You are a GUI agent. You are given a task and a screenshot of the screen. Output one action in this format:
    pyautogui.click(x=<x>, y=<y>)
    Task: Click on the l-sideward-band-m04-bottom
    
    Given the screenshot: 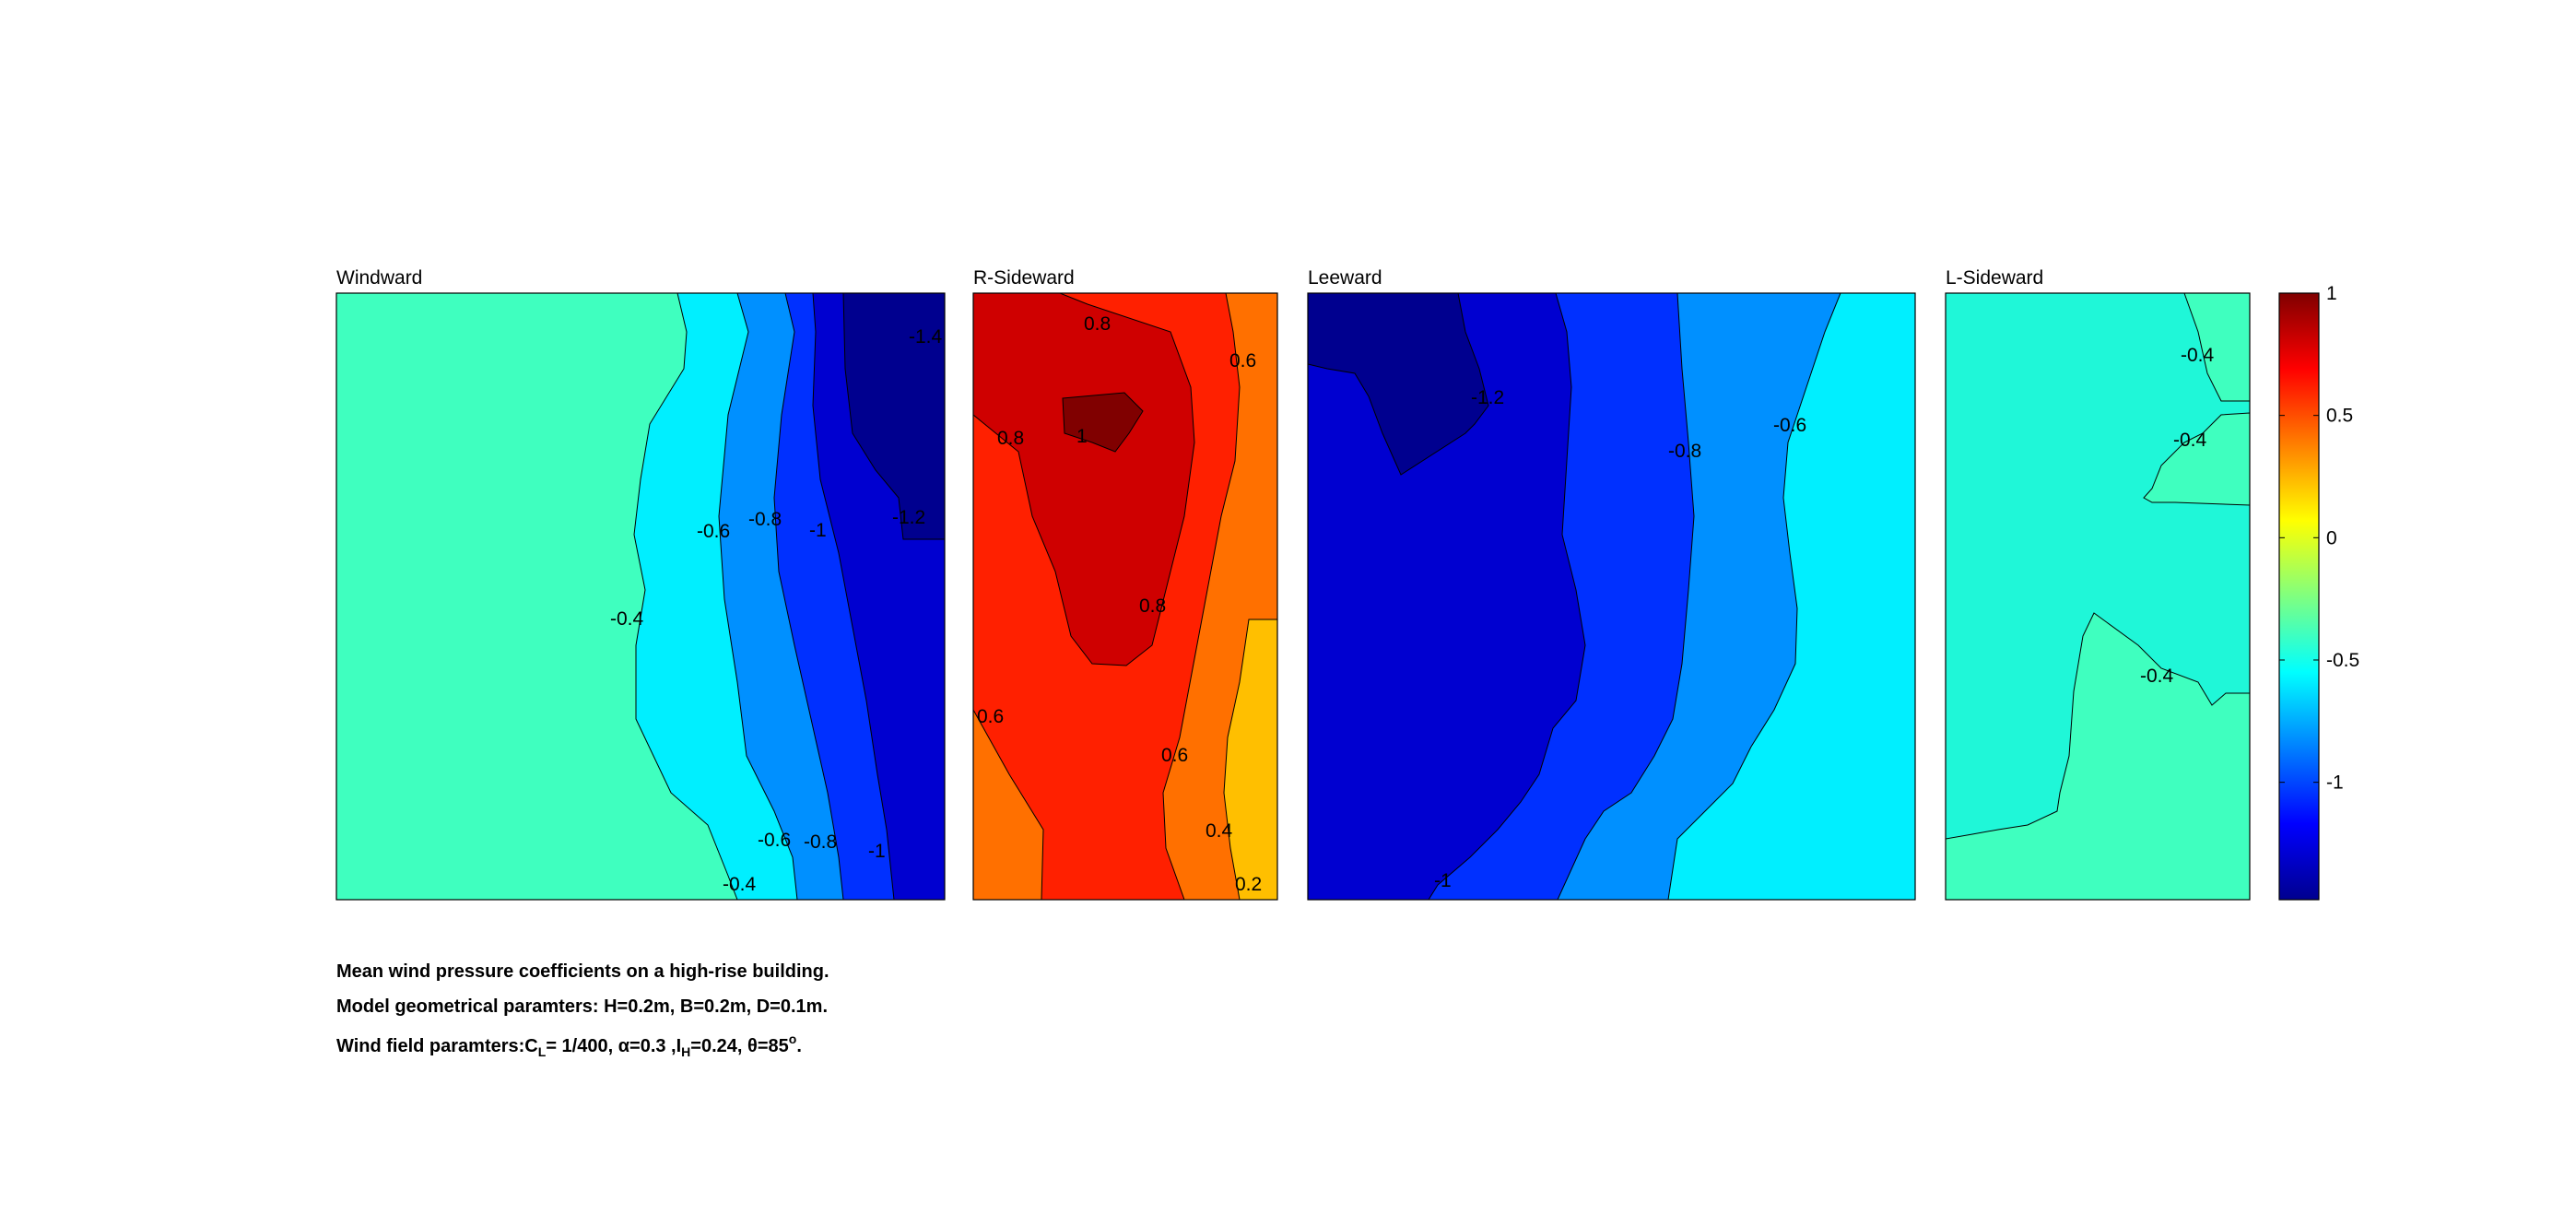 What is the action you would take?
    pyautogui.click(x=2098, y=756)
    